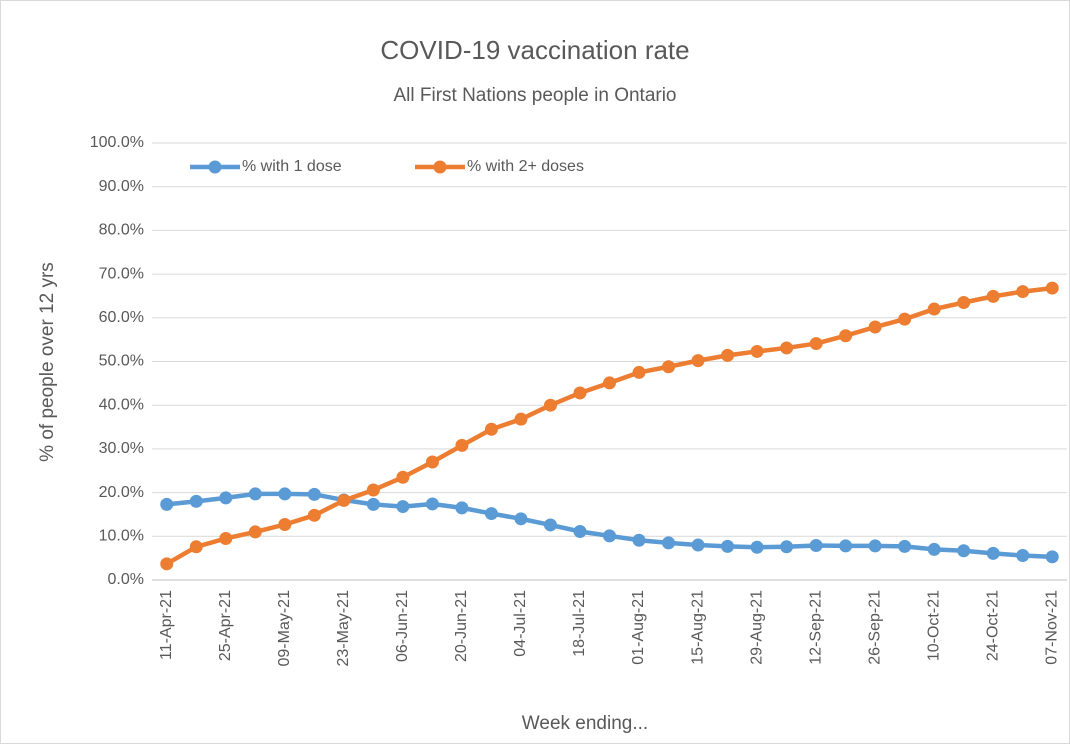 Image resolution: width=1070 pixels, height=744 pixels. What do you see at coordinates (520, 623) in the screenshot?
I see `x-tick-label: 04-Jul-21` at bounding box center [520, 623].